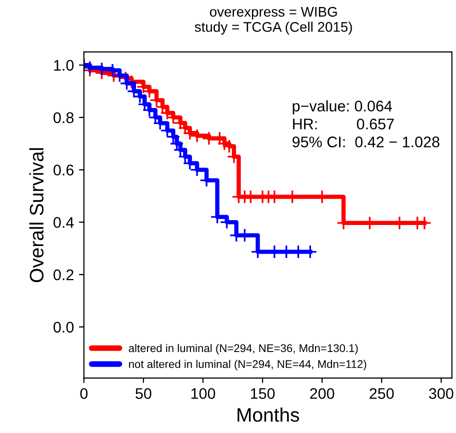  I want to click on x-tick-label: 300, so click(441, 393).